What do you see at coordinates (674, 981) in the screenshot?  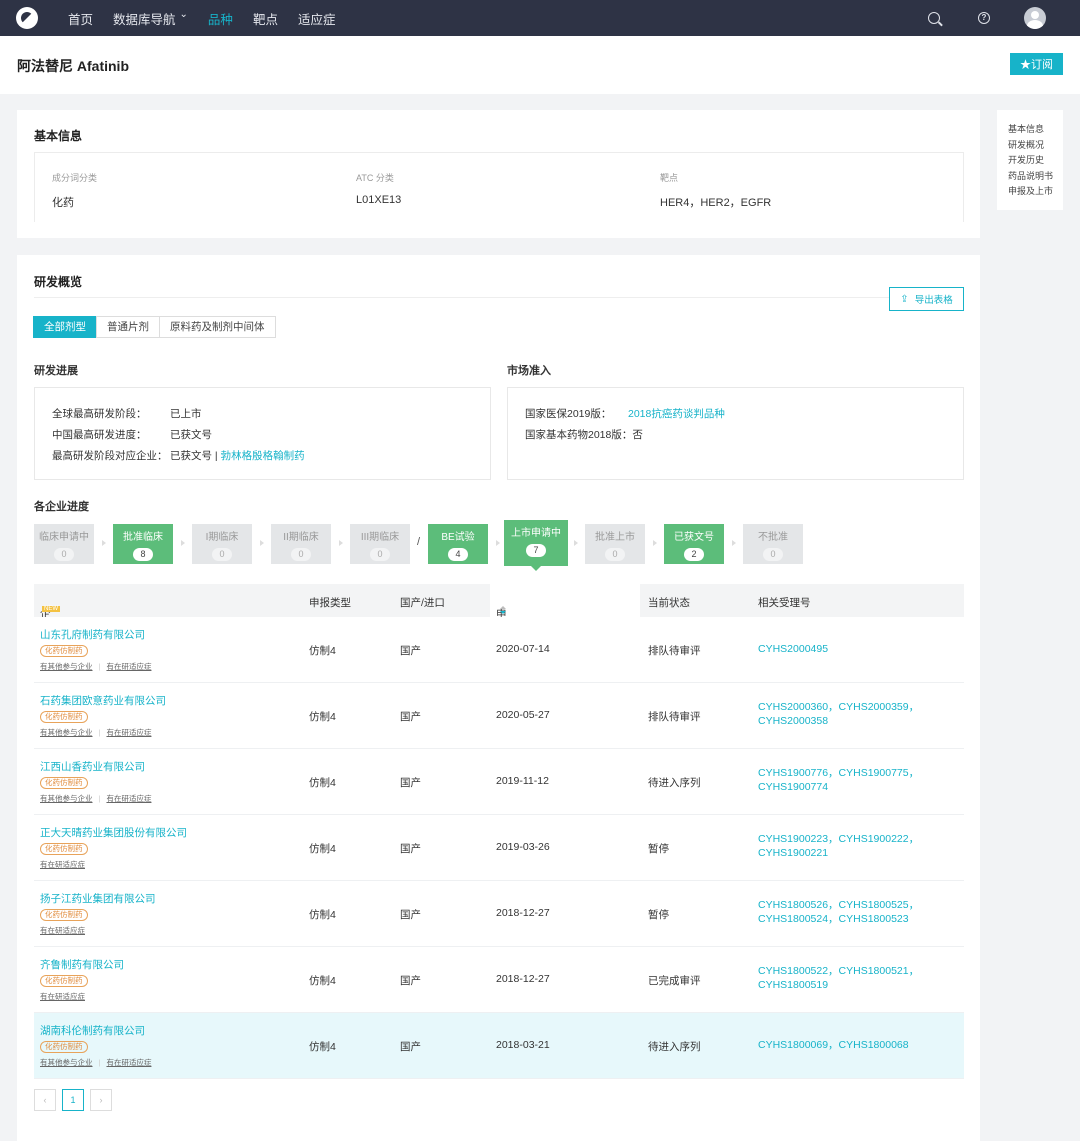 I see `status-cell: 已完成审评` at bounding box center [674, 981].